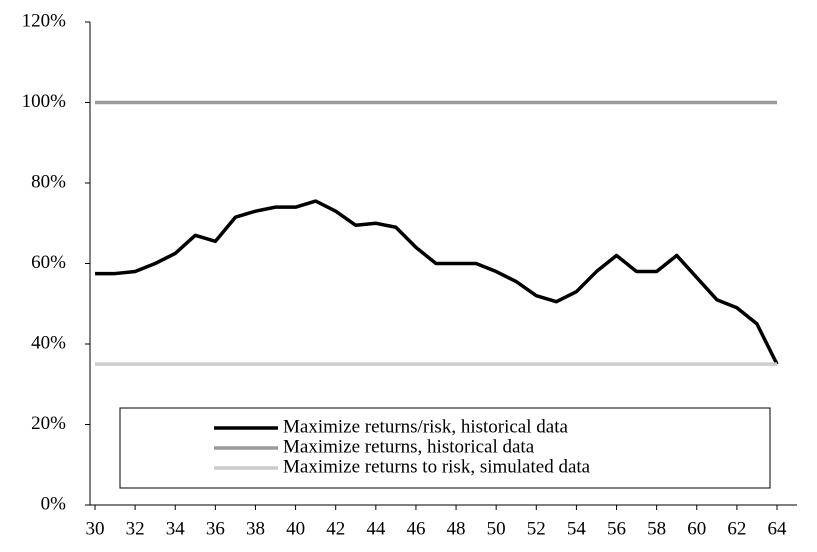 The height and width of the screenshot is (552, 817). Describe the element at coordinates (456, 528) in the screenshot. I see `x-tick-label: 48` at that location.